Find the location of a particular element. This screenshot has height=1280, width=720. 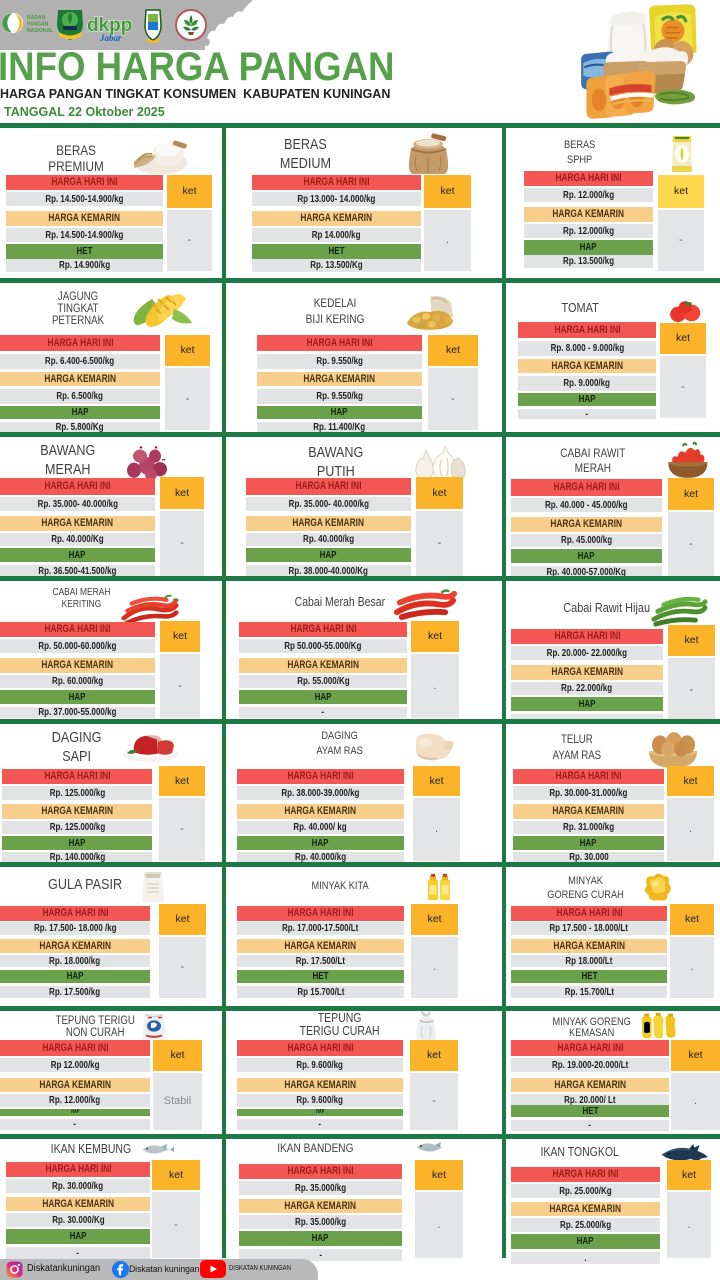

svg-text: BADAN is located at coordinates (36, 18).